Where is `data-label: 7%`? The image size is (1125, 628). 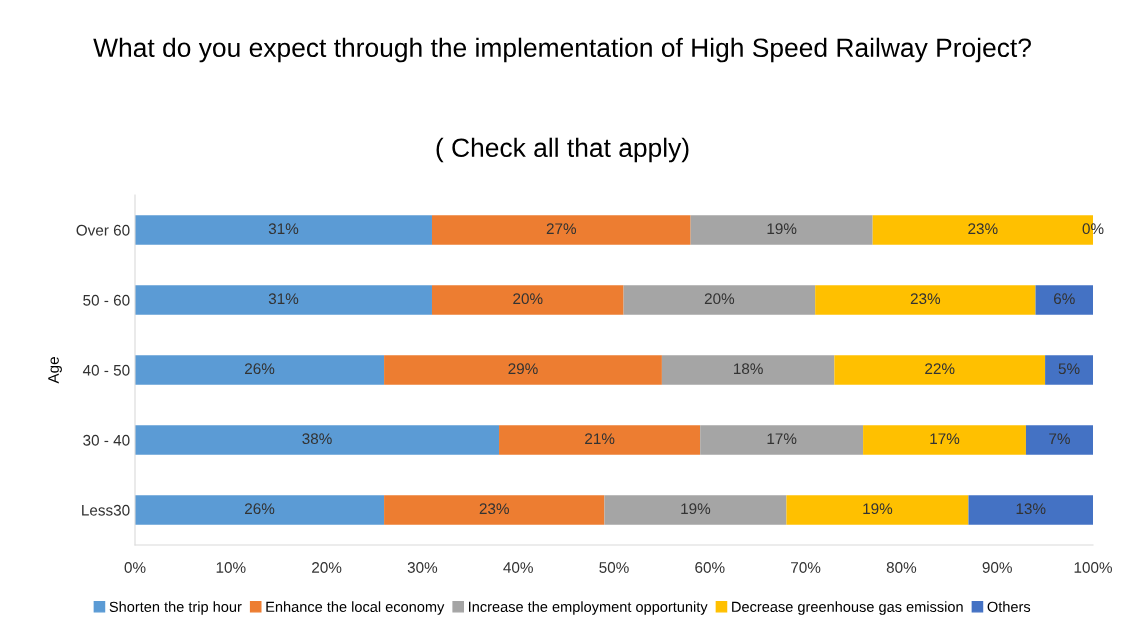 data-label: 7% is located at coordinates (1059, 439).